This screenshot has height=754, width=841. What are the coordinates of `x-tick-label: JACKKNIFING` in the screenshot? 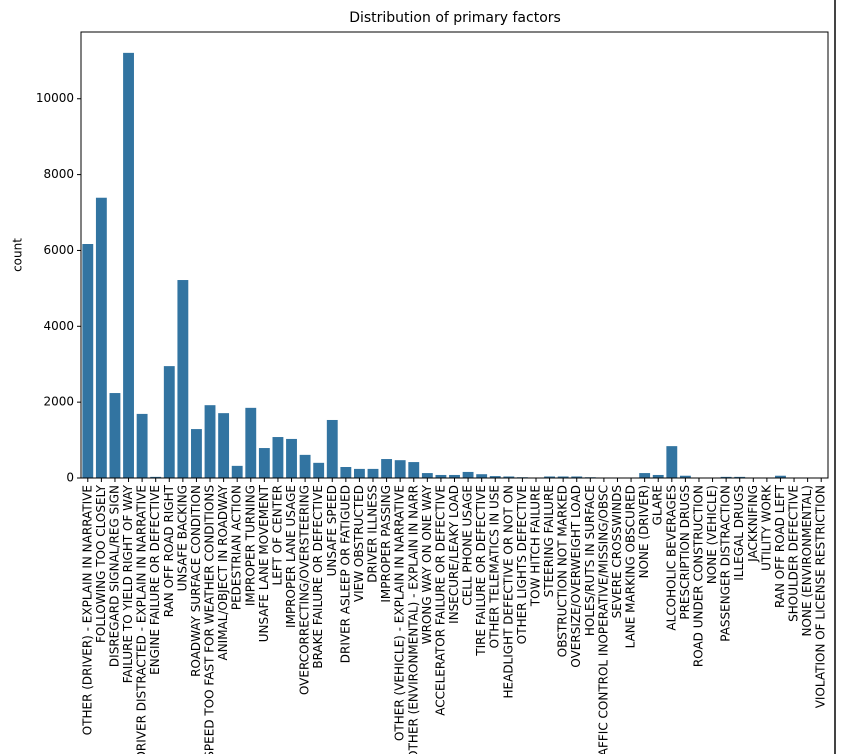 It's located at (753, 524).